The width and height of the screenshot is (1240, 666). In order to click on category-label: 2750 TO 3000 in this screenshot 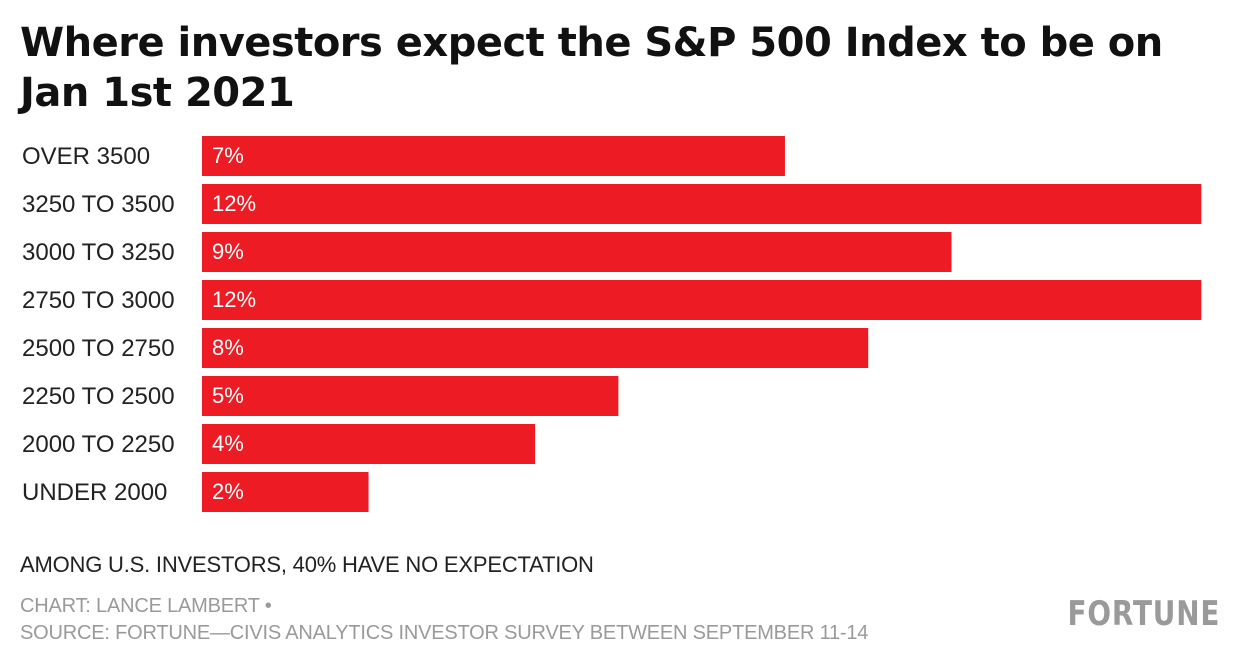, I will do `click(98, 300)`.